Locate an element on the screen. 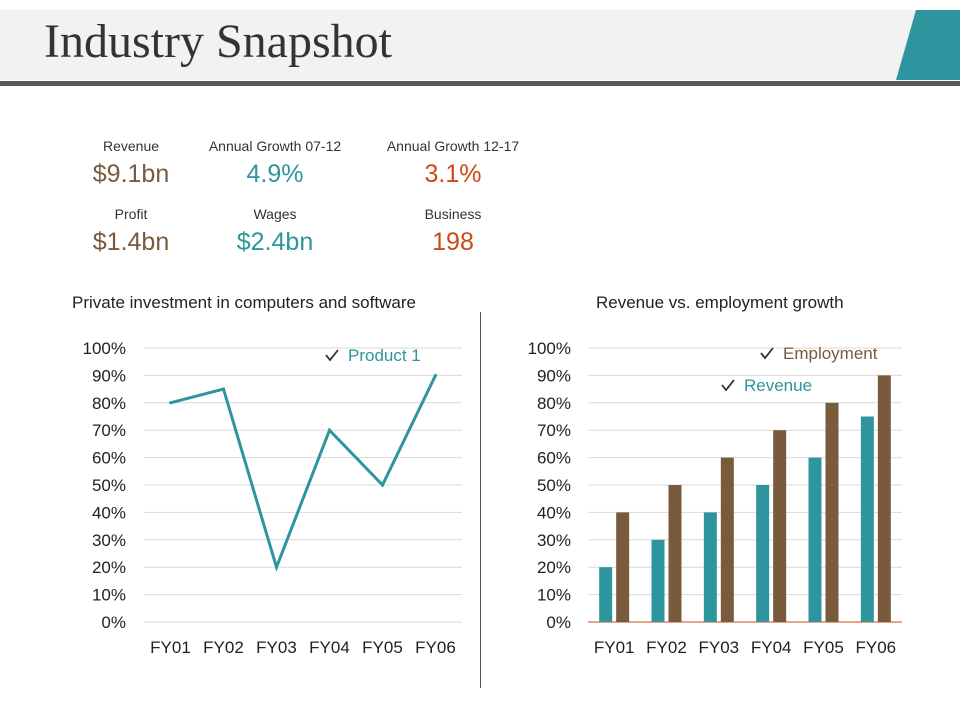  stat-growth-12-17-value: 3.1% is located at coordinates (453, 174).